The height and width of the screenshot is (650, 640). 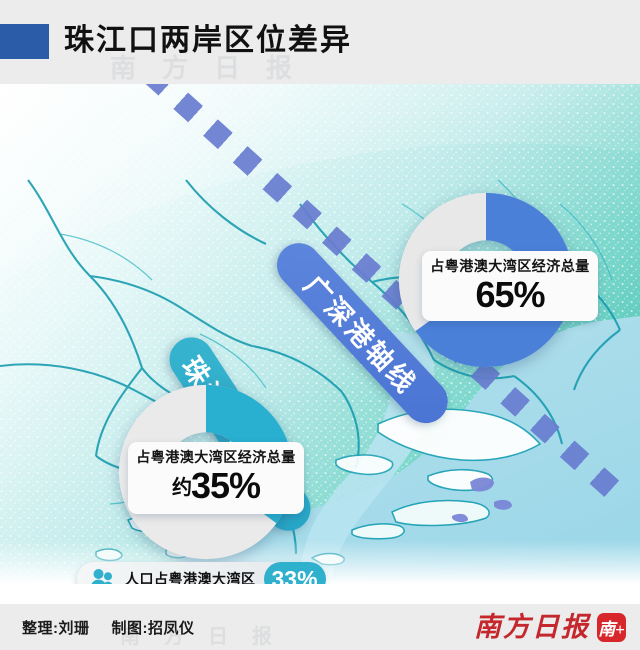 I want to click on stat-label: 人口占粤港澳大湾区, so click(x=190, y=577).